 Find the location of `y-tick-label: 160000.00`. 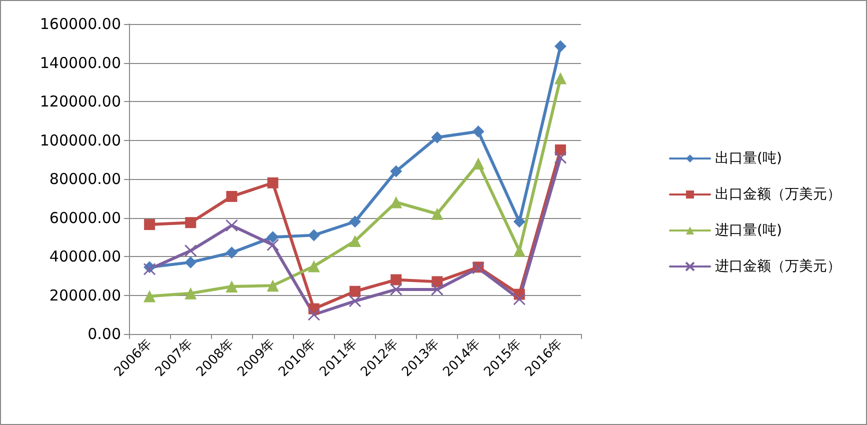

y-tick-label: 160000.00 is located at coordinates (80, 24).